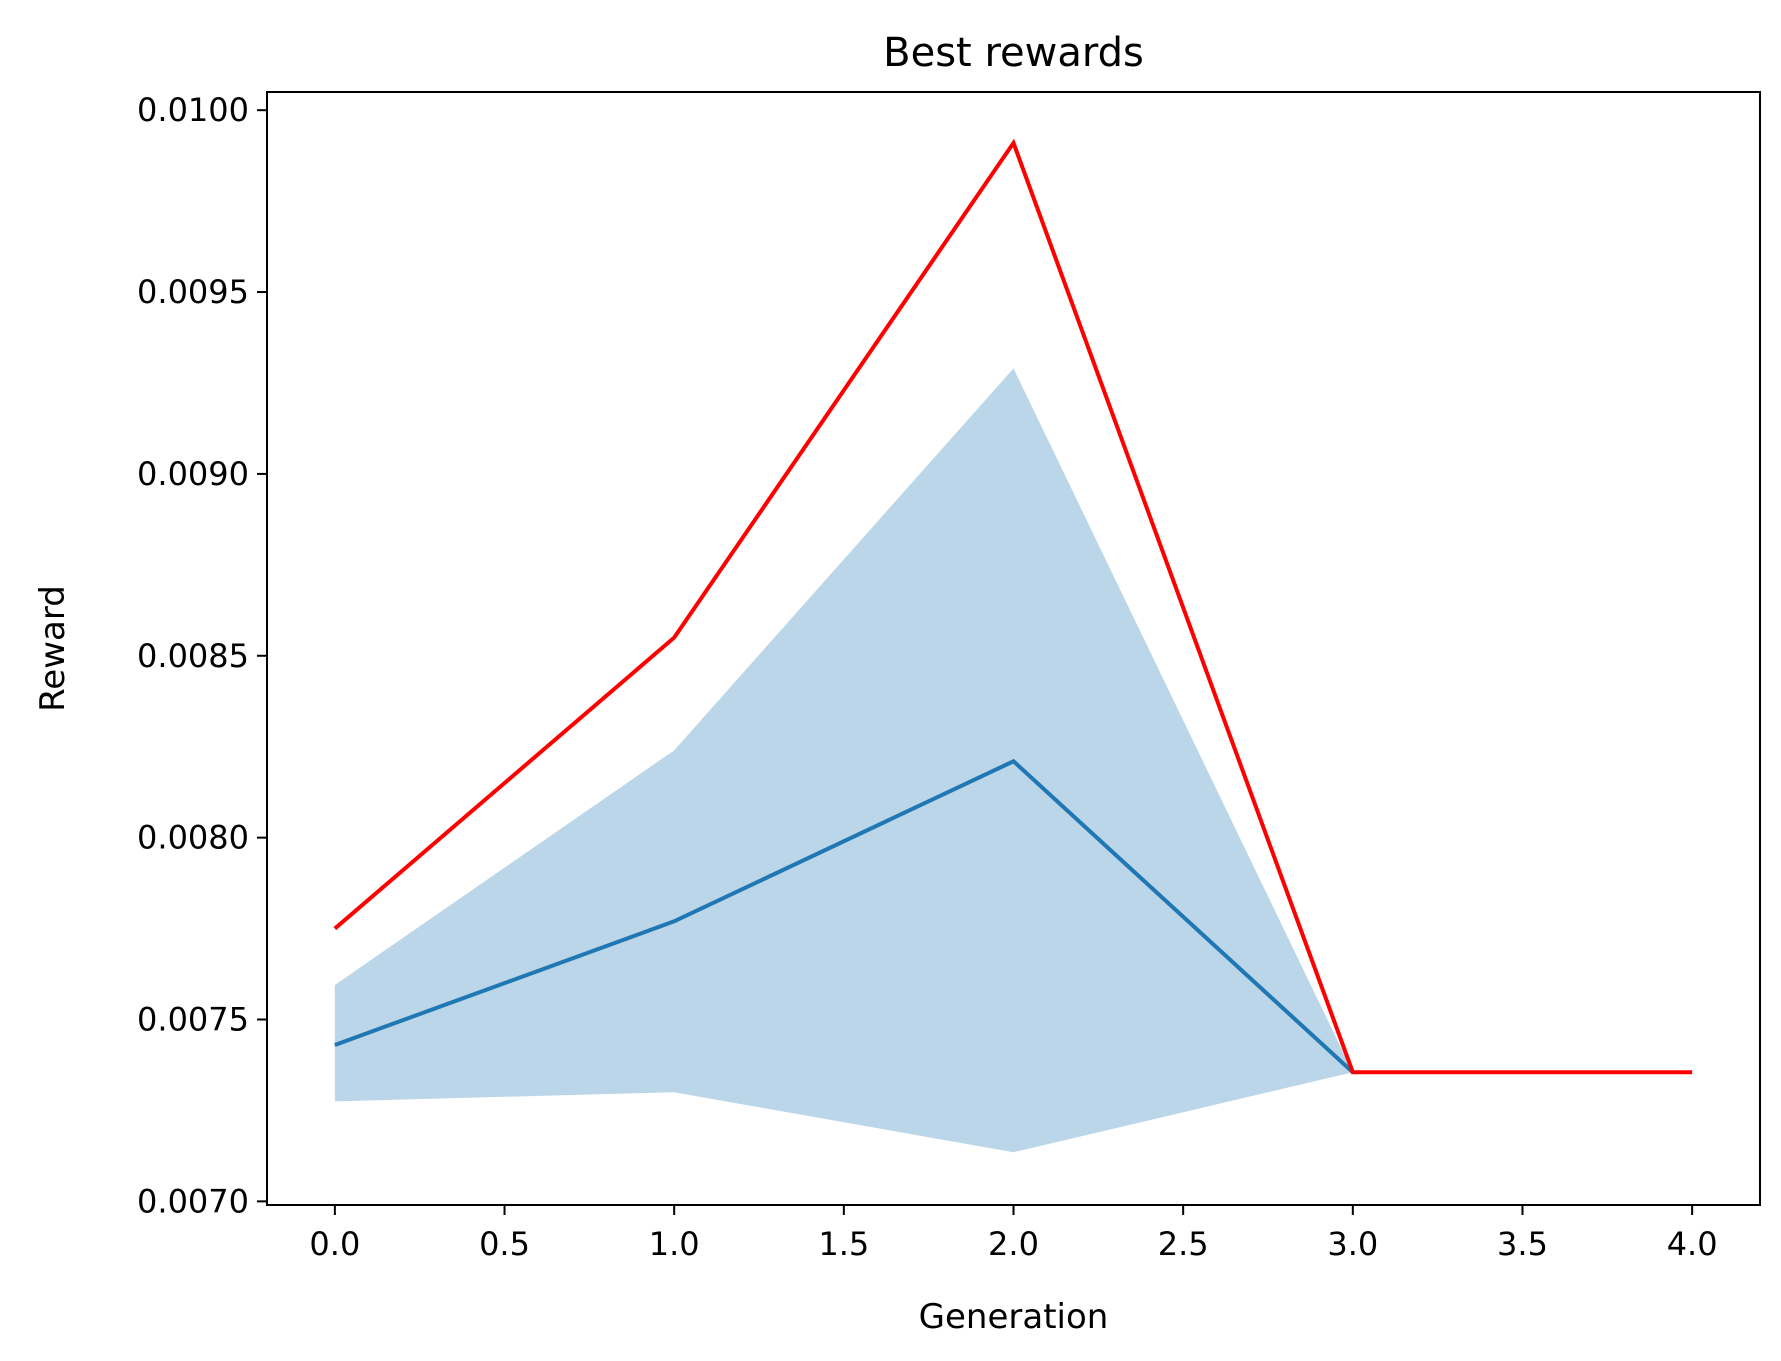 The width and height of the screenshot is (1781, 1361). Describe the element at coordinates (1352, 1244) in the screenshot. I see `x-tick-label: 3.0` at that location.